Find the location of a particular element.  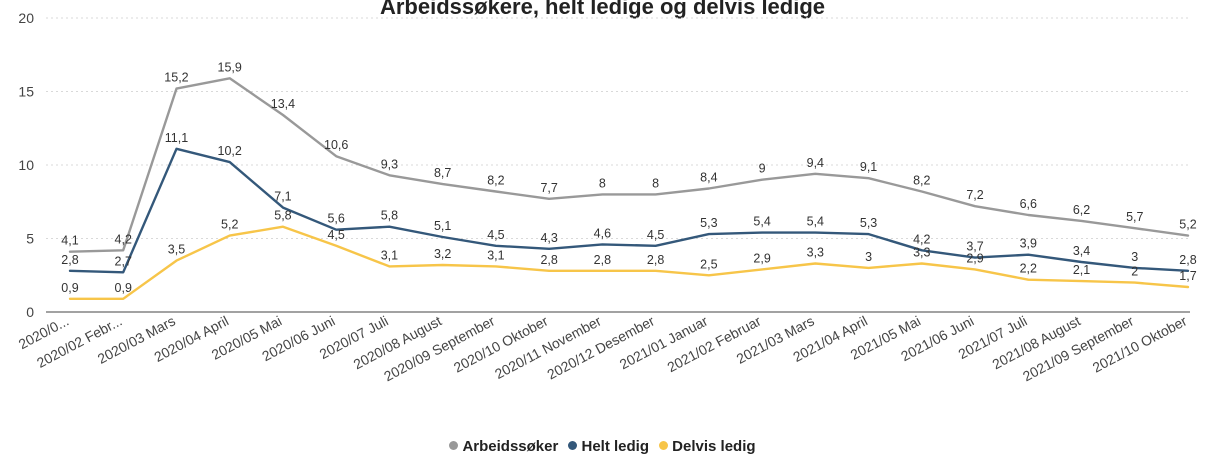

legend-item-helt-ledig: Helt ledig is located at coordinates (608, 446).